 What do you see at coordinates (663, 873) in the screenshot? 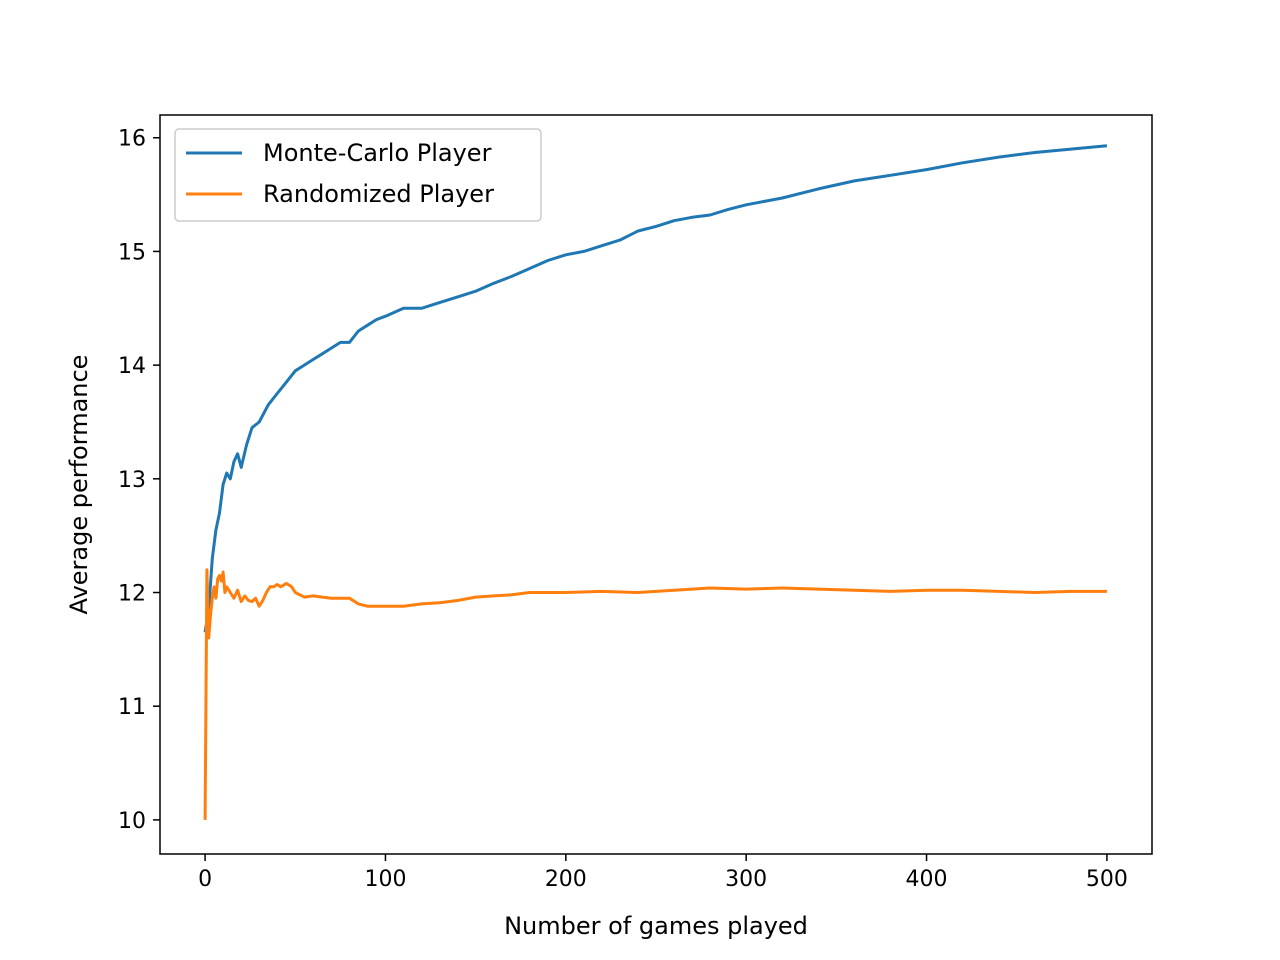
I see `x-axis: 0 100 200 300 400 500` at bounding box center [663, 873].